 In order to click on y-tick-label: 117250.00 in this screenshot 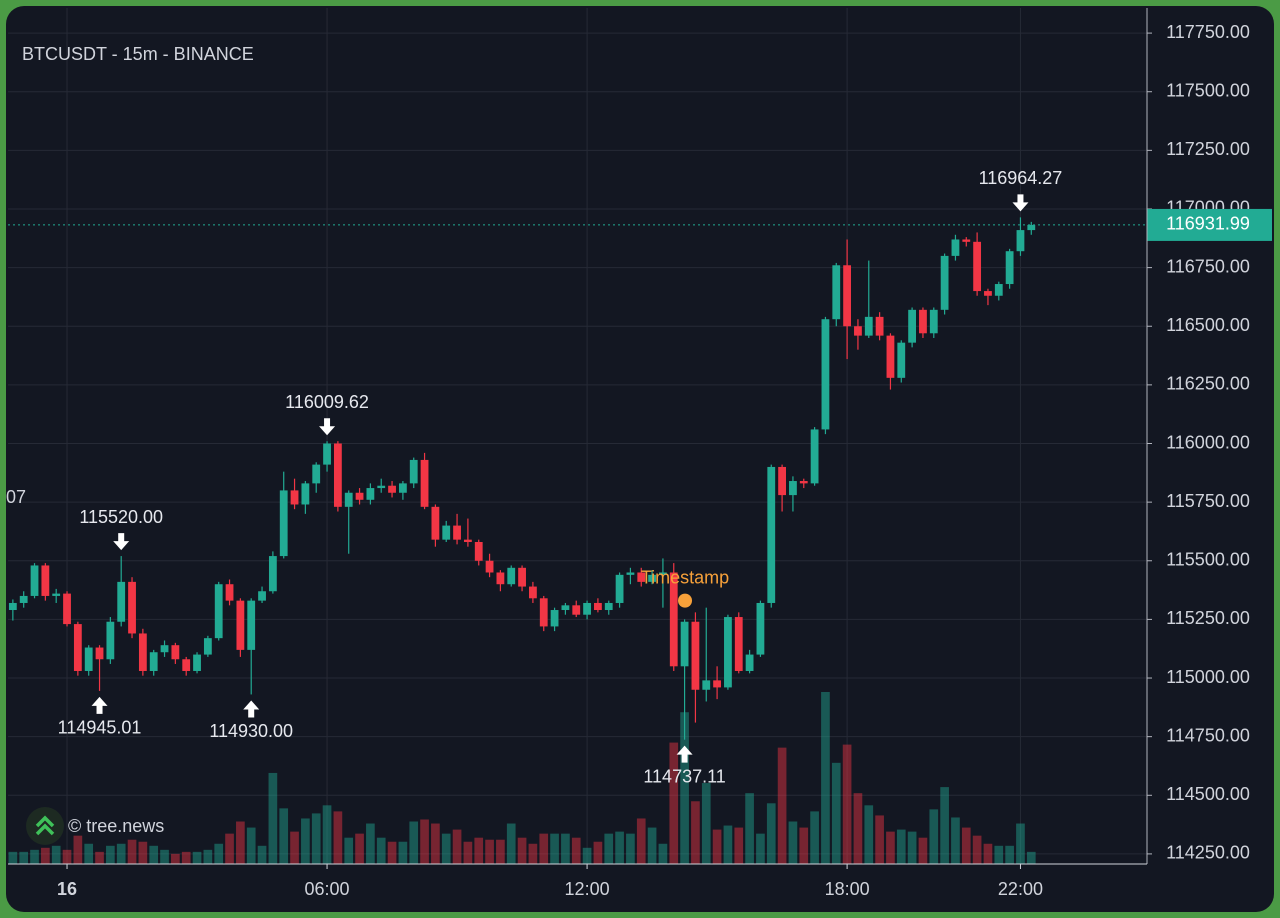, I will do `click(1208, 149)`.